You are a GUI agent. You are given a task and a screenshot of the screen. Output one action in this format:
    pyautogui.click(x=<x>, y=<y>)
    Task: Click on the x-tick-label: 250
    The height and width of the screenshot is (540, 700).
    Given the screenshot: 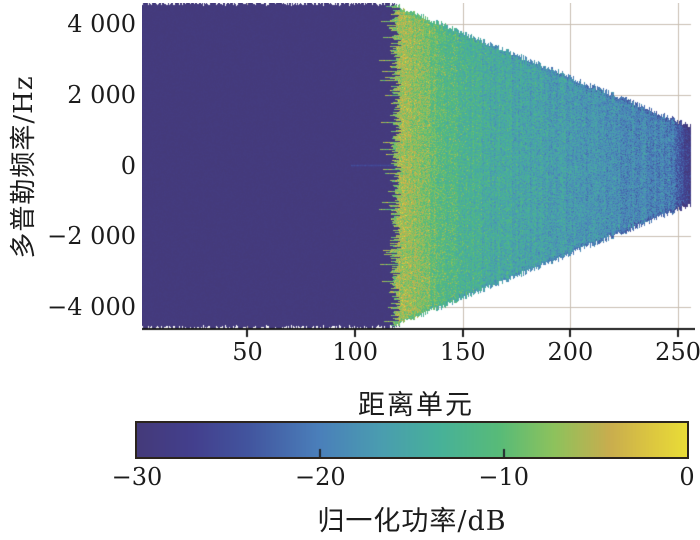 What is the action you would take?
    pyautogui.click(x=677, y=352)
    